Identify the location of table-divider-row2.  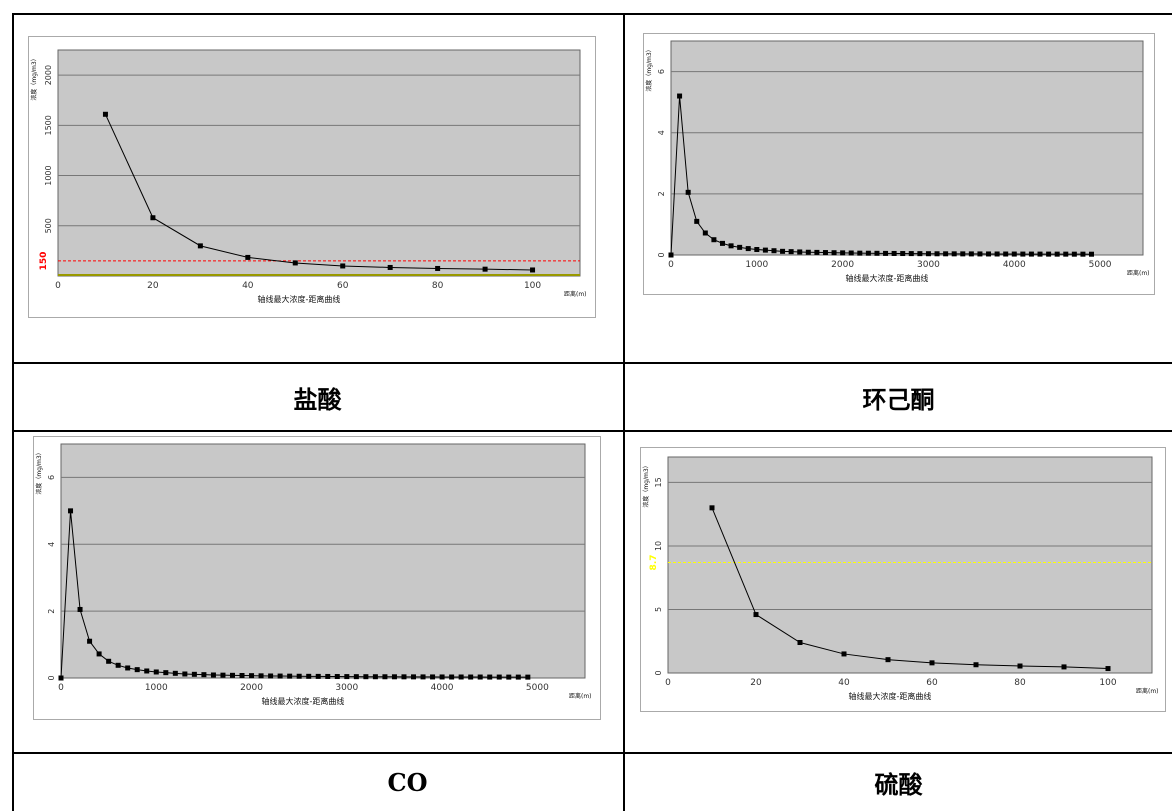
(592, 431).